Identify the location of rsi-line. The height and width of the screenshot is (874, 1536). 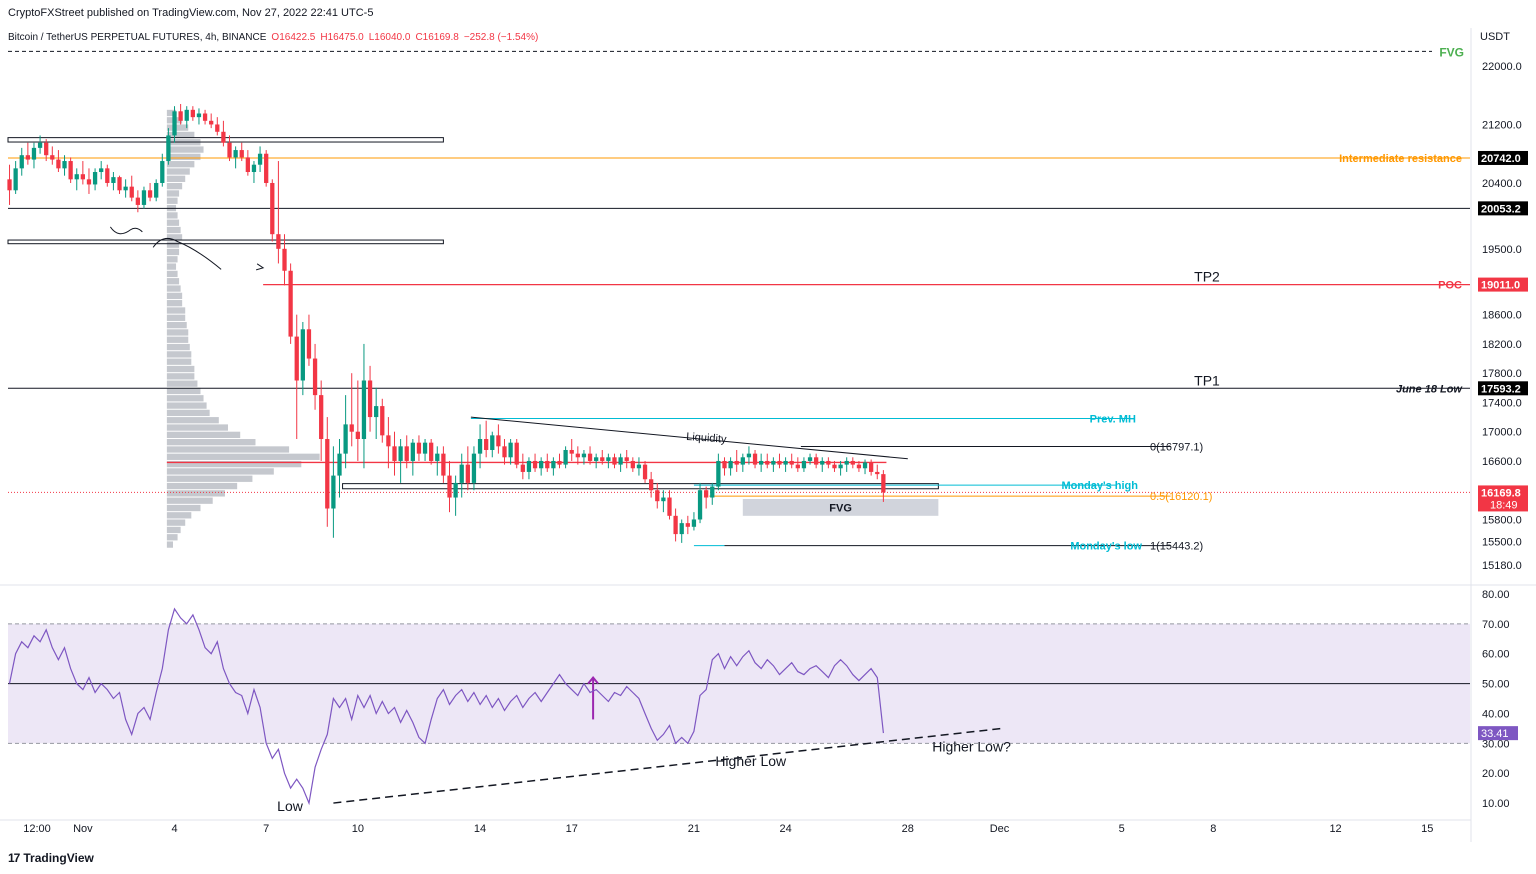
(446, 706).